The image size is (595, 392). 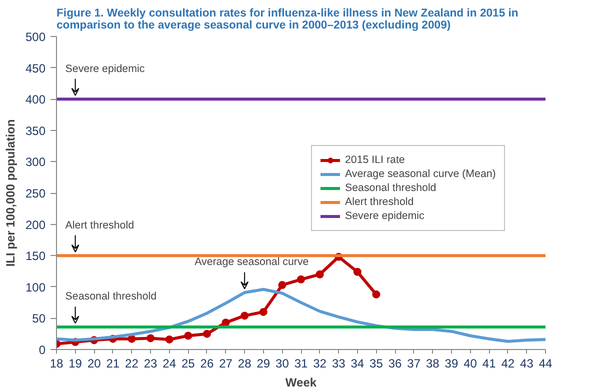 I want to click on x-tick-label: 41, so click(x=489, y=363).